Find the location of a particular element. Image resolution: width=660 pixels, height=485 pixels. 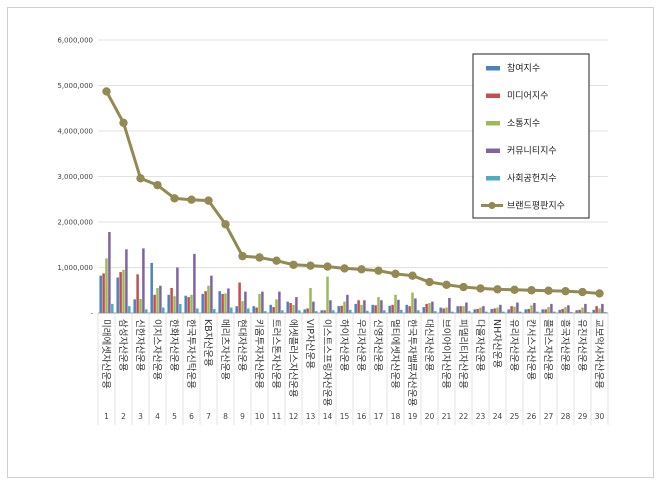

category-label: 신한자산운용 is located at coordinates (139, 345).